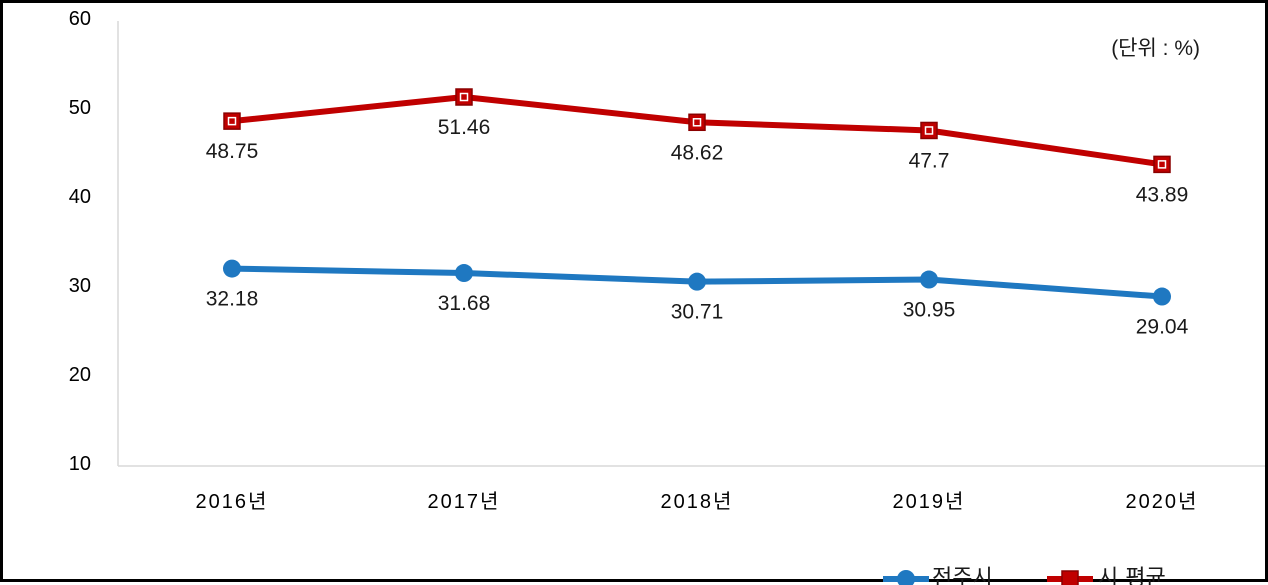 This screenshot has height=585, width=1268. What do you see at coordinates (464, 127) in the screenshot?
I see `data-label: 51.46` at bounding box center [464, 127].